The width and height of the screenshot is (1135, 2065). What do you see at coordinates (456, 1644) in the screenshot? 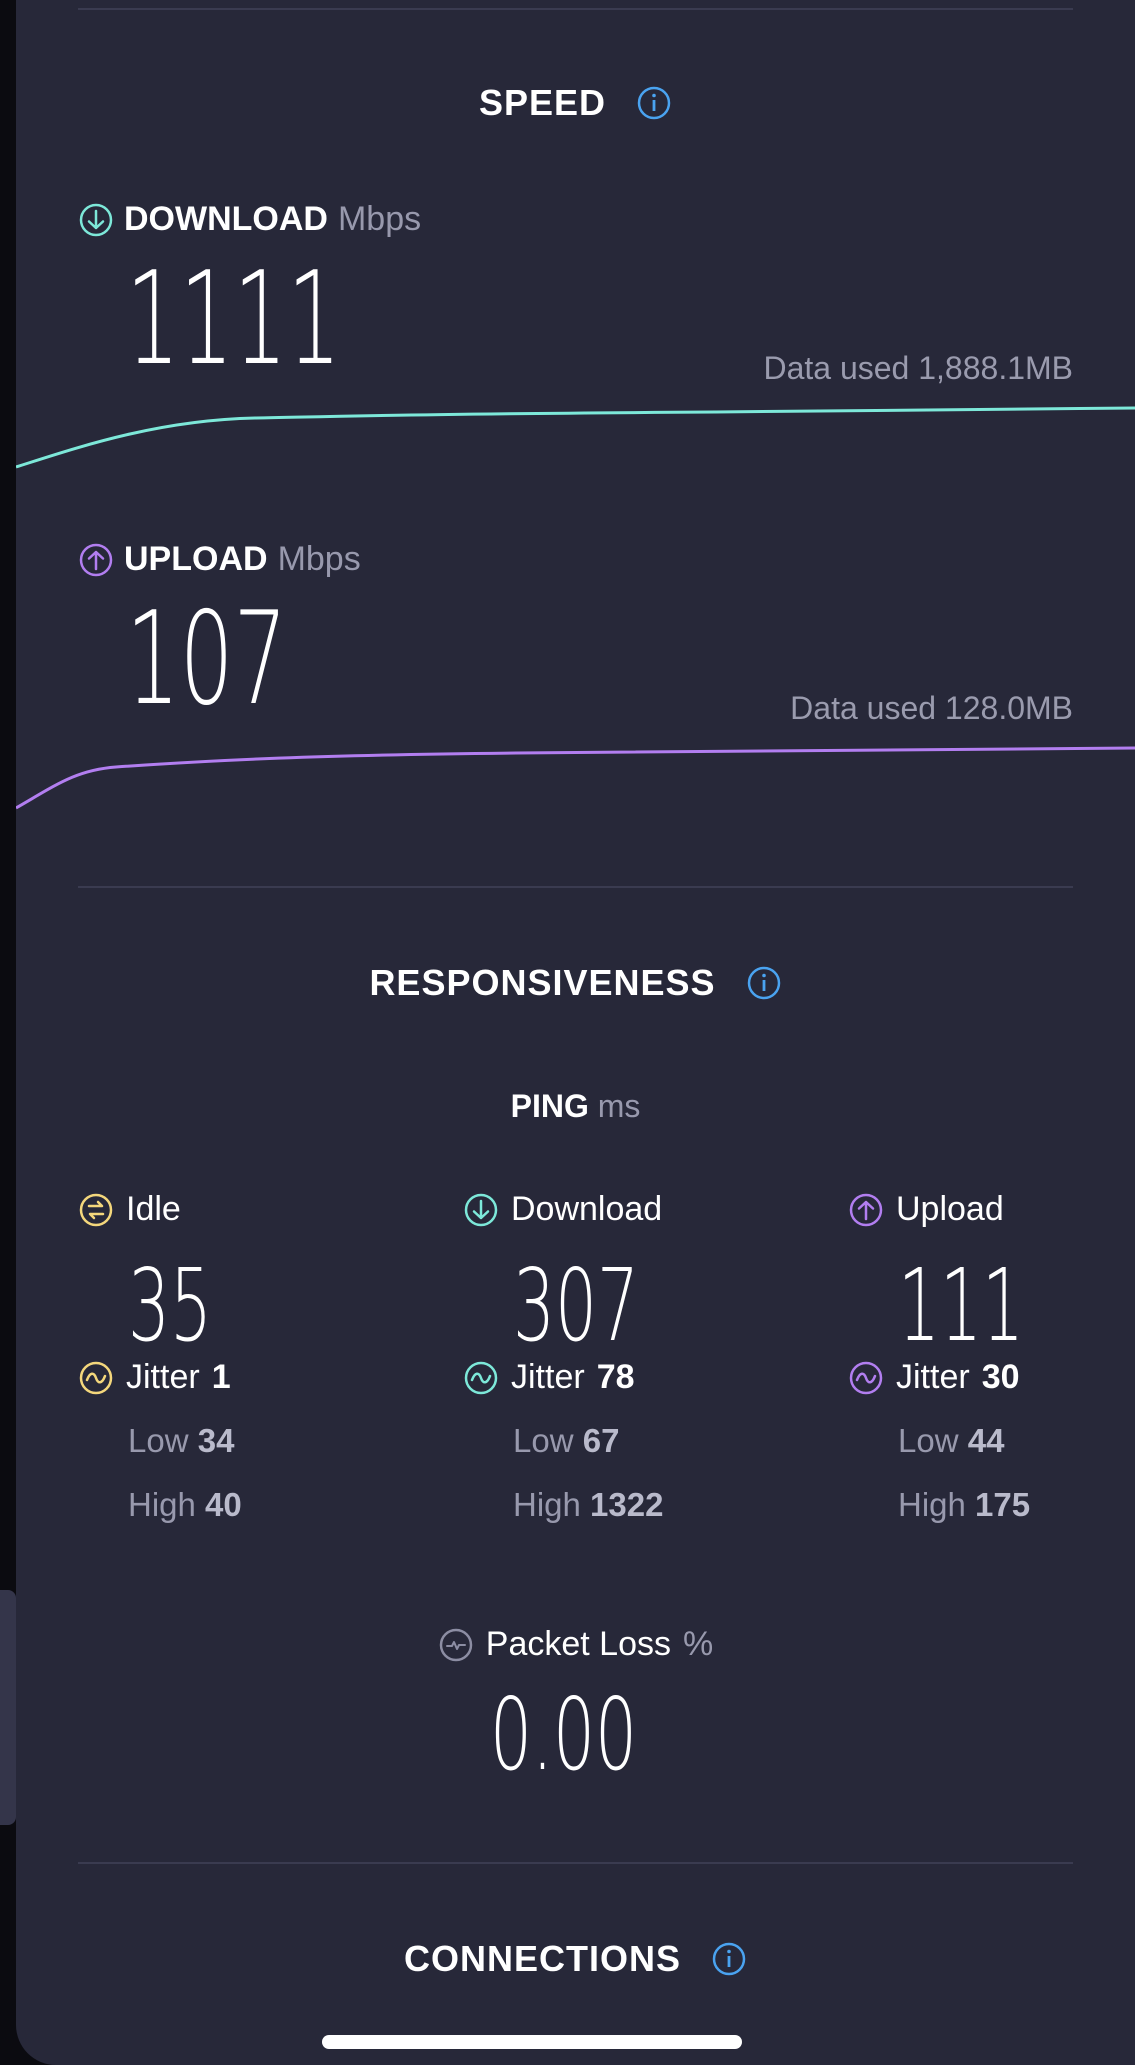
I see `packet-loss-icon` at bounding box center [456, 1644].